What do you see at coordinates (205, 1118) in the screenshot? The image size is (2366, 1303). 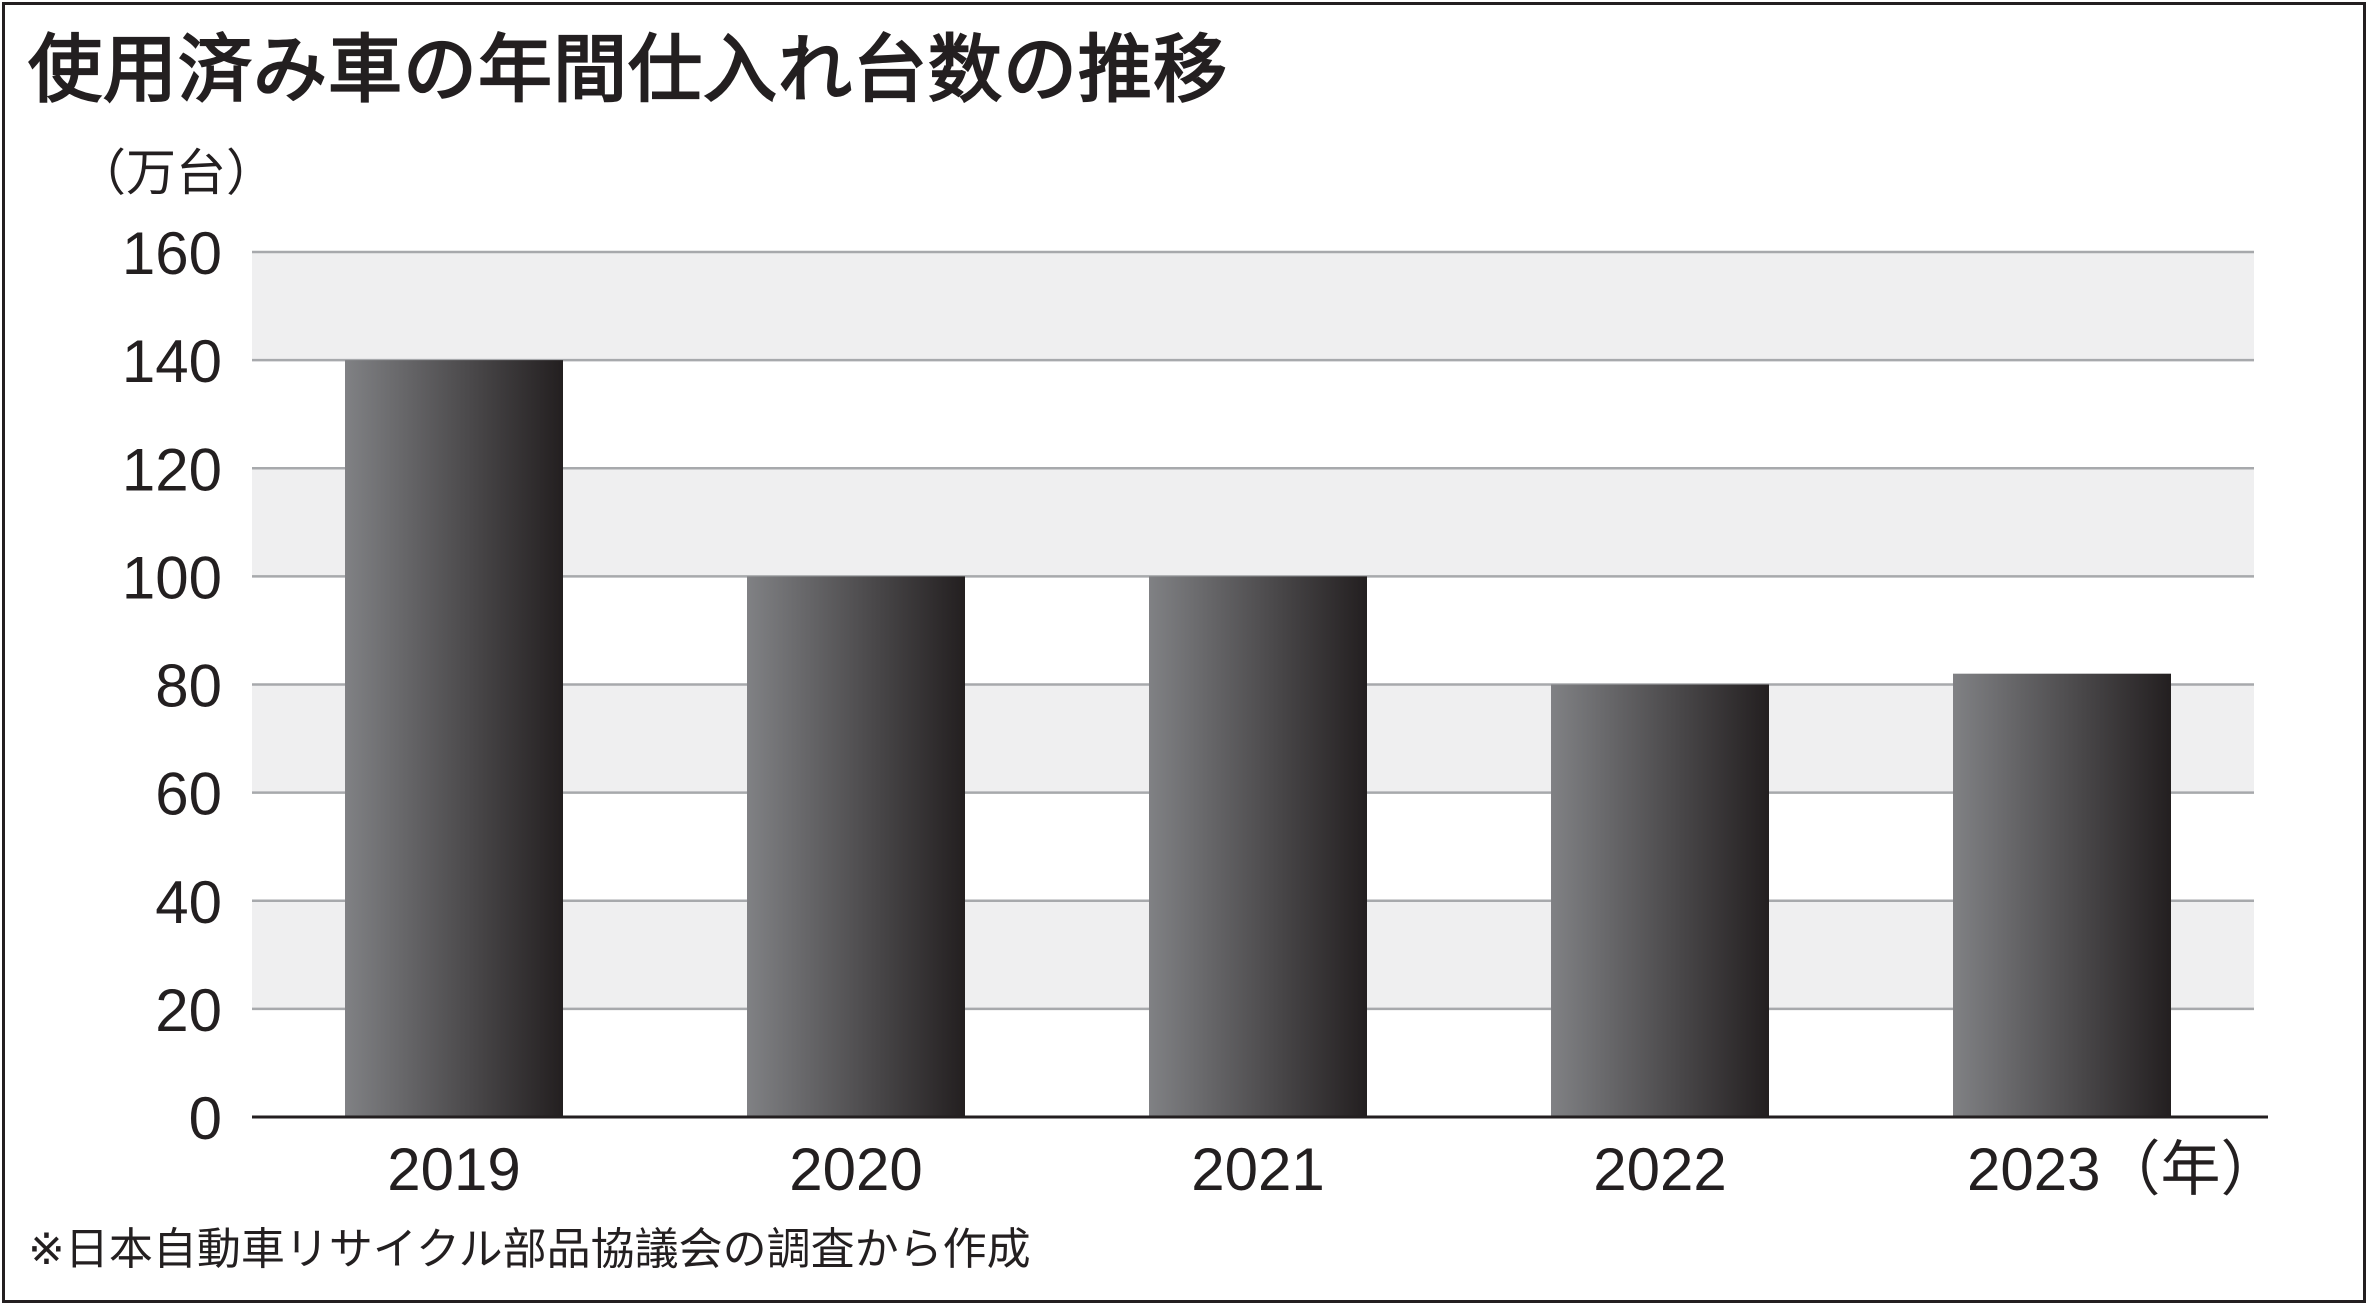 I see `y-tick-label: 0` at bounding box center [205, 1118].